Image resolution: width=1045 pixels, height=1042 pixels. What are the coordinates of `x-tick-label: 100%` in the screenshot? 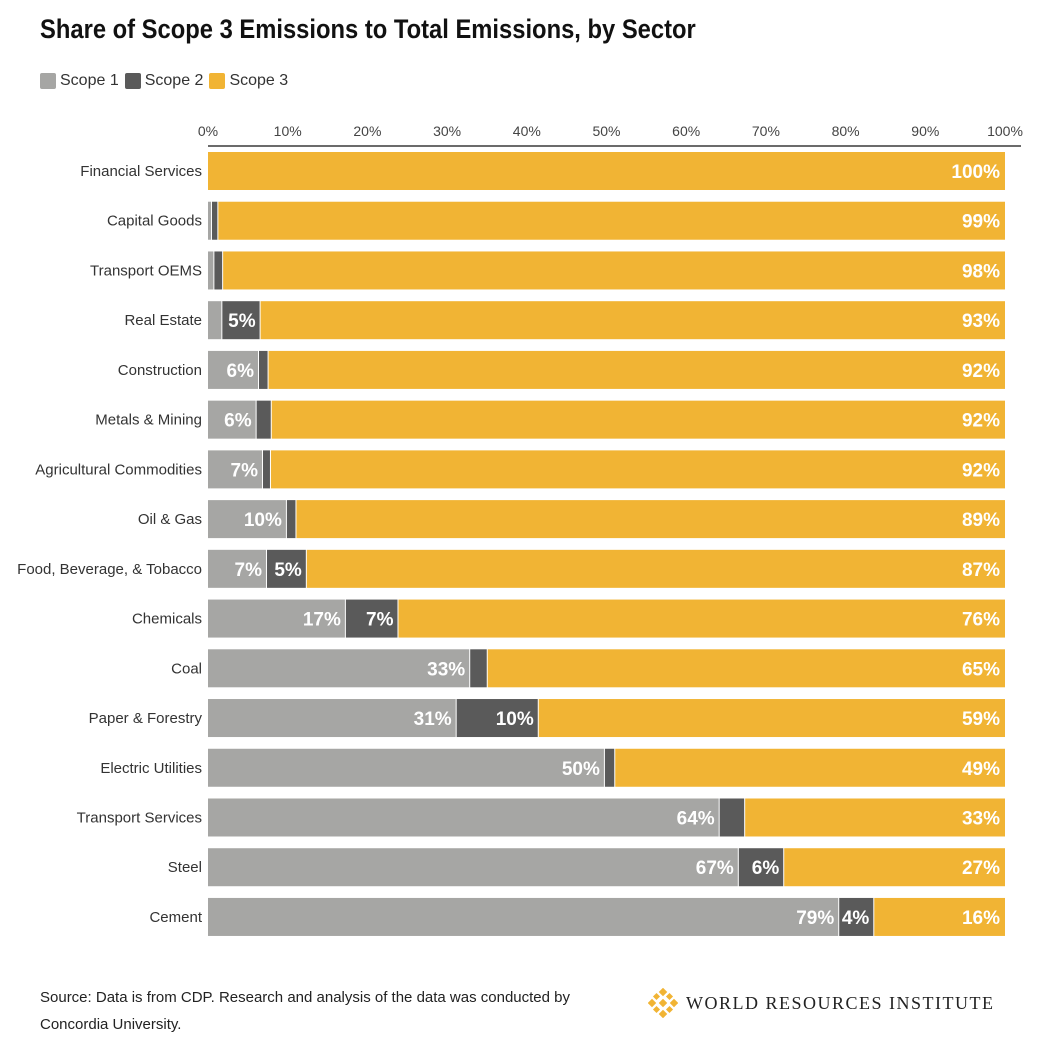 It's located at (1005, 131).